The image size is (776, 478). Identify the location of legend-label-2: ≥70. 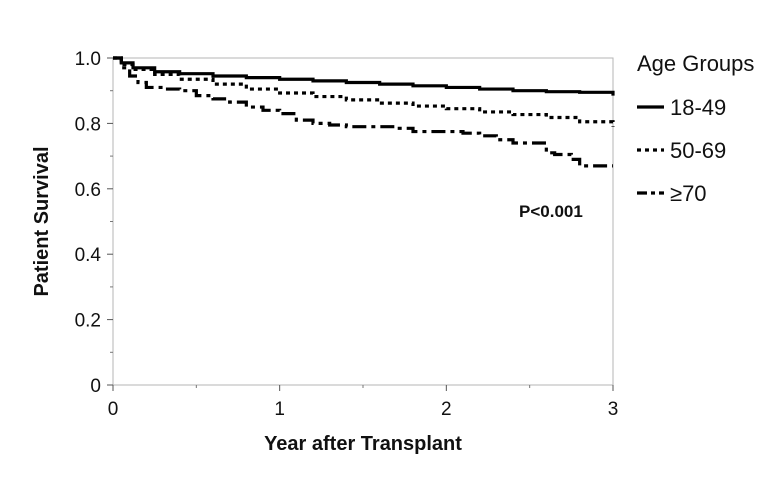
(688, 193).